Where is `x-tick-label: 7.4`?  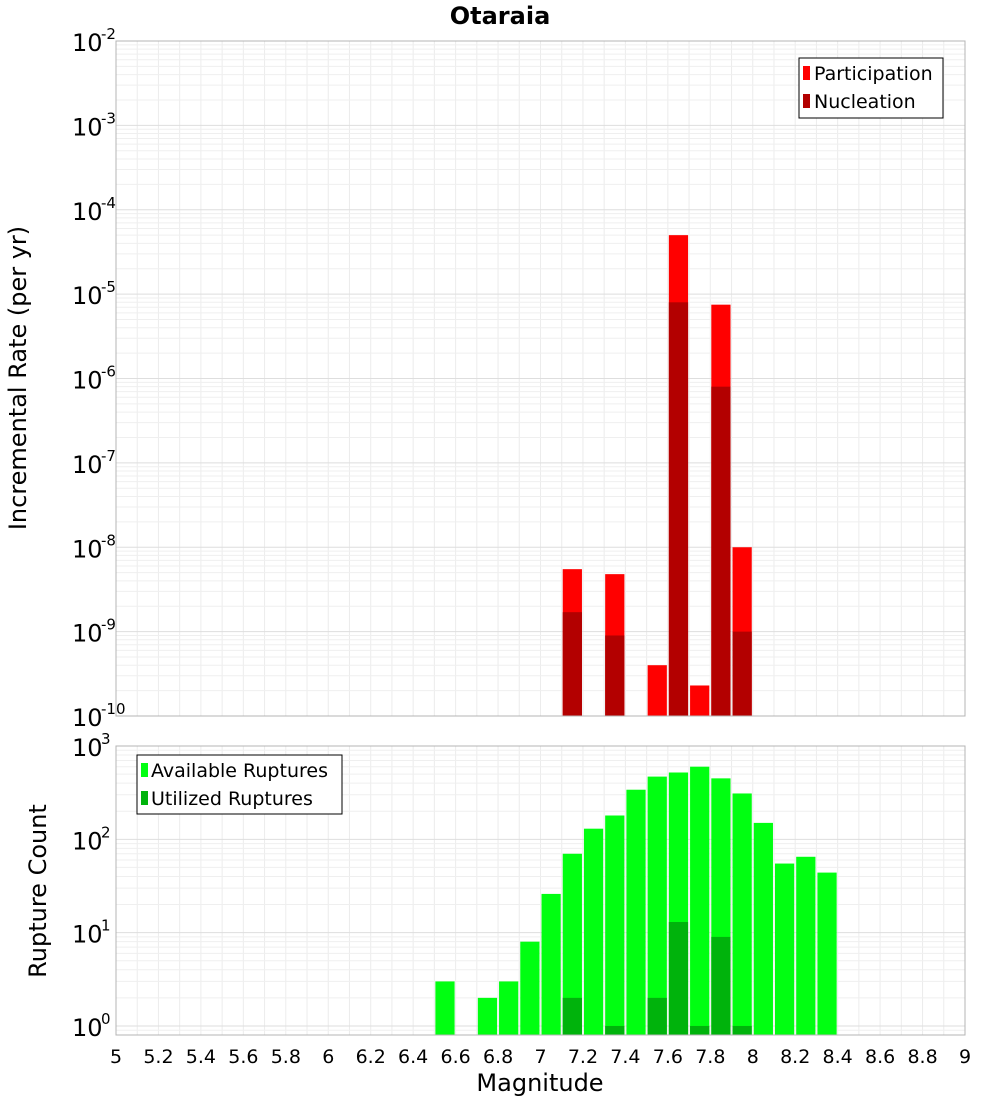
x-tick-label: 7.4 is located at coordinates (625, 1057).